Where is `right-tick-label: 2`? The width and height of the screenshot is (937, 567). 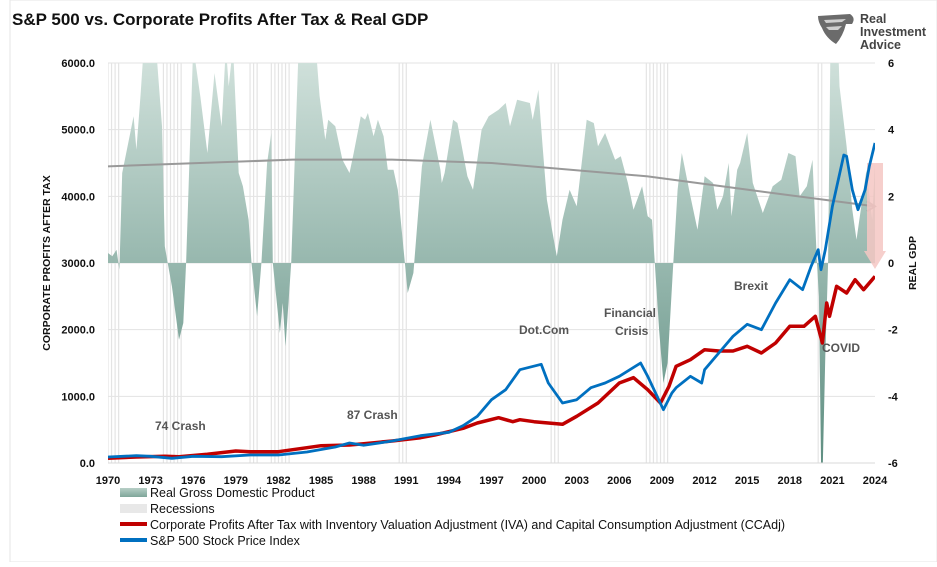 right-tick-label: 2 is located at coordinates (891, 197).